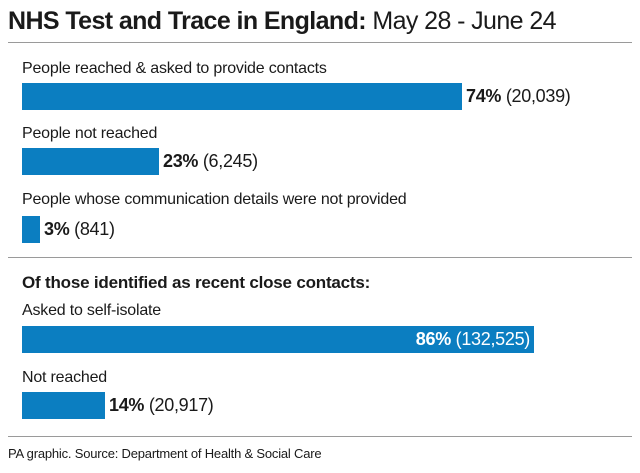  What do you see at coordinates (90, 133) in the screenshot?
I see `category-label: People not reached` at bounding box center [90, 133].